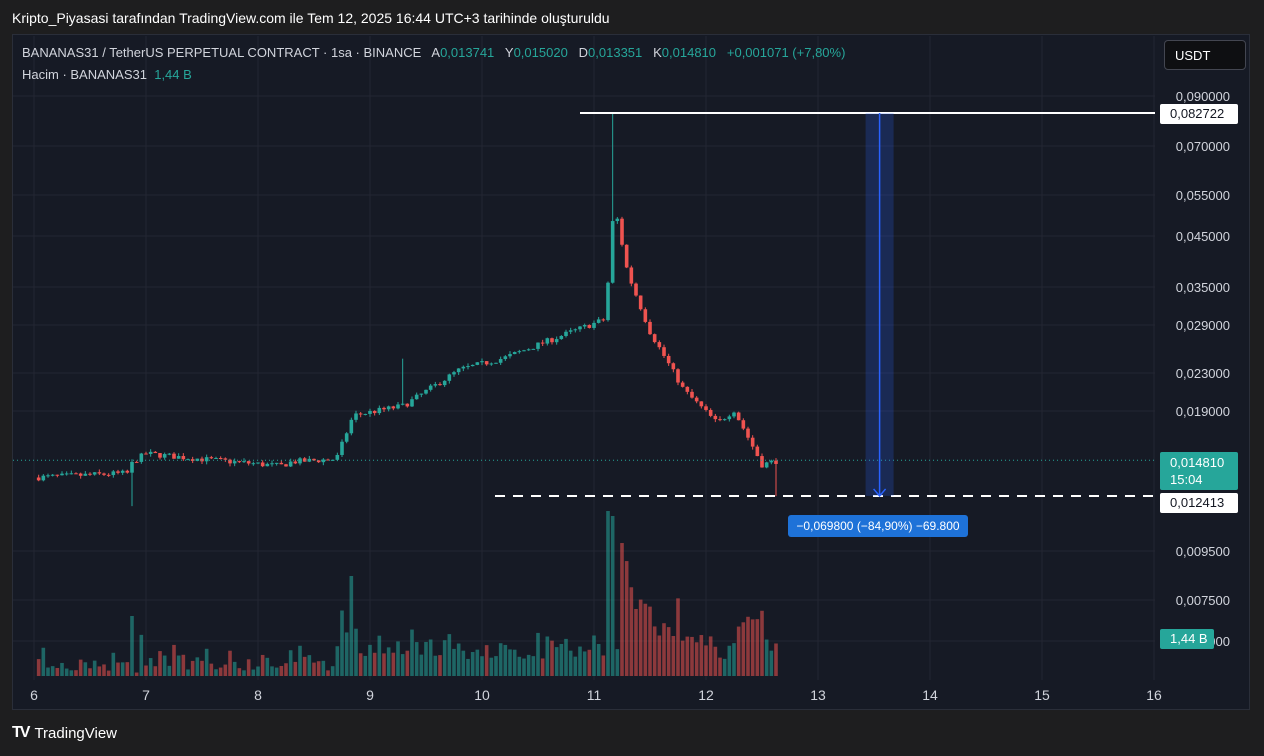 The height and width of the screenshot is (756, 1264). Describe the element at coordinates (1203, 373) in the screenshot. I see `y-tick-label: 0,023000` at that location.